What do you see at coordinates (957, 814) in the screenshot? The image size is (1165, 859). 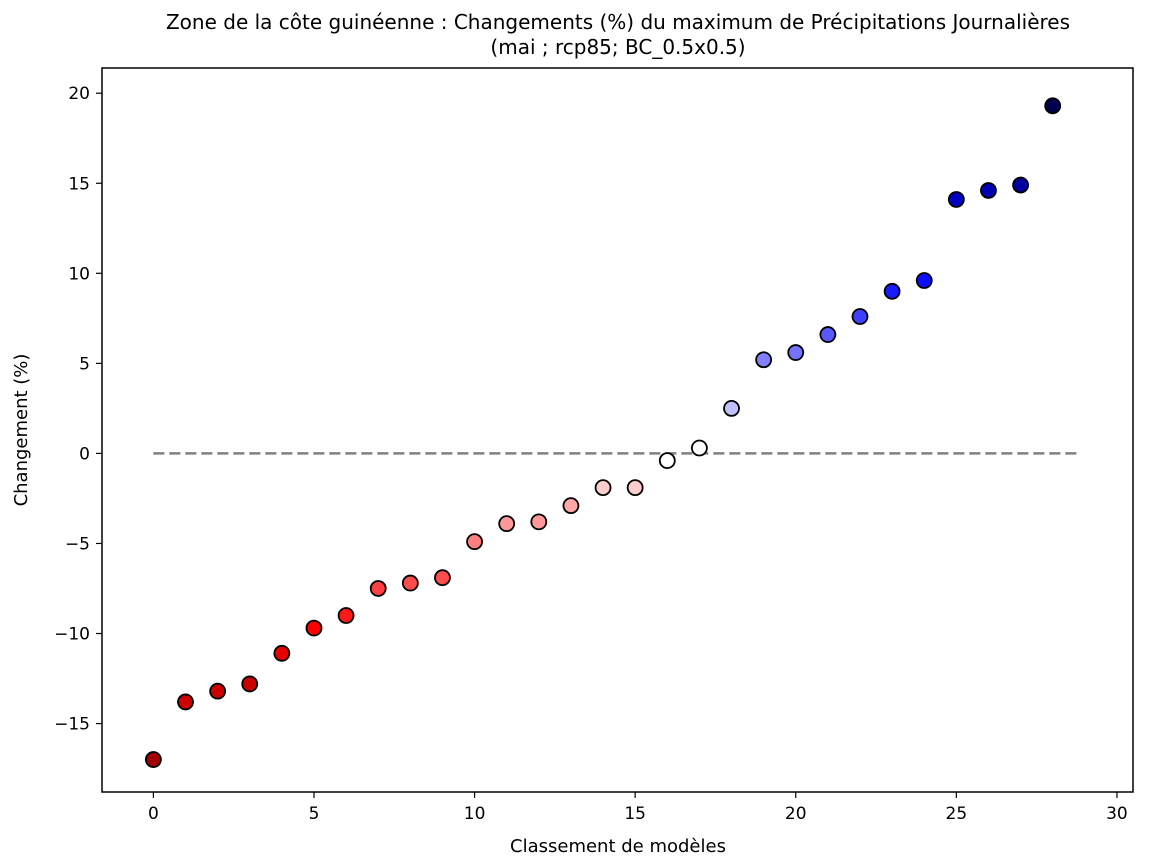 I see `x-tick-label: 25` at bounding box center [957, 814].